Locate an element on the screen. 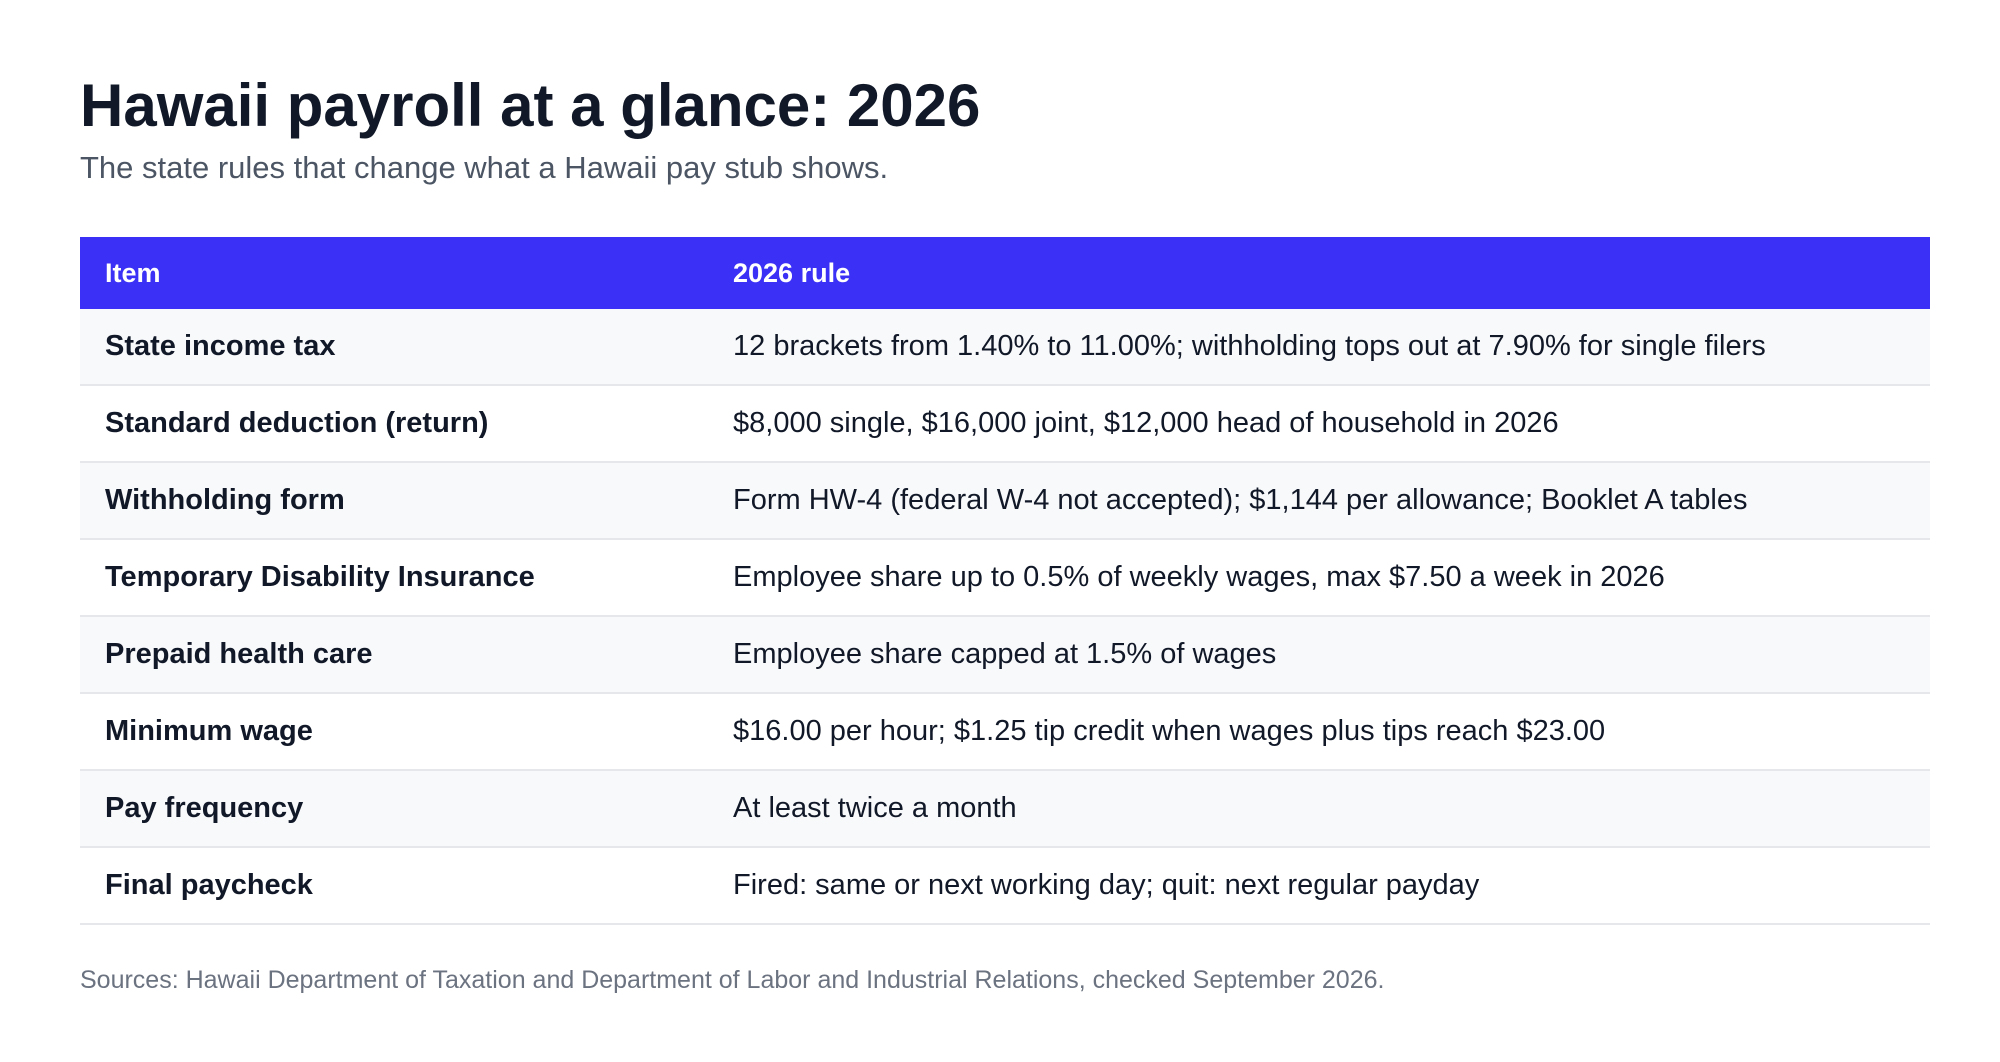 The width and height of the screenshot is (2000, 1062). table-header: Item 2026 rule is located at coordinates (1005, 273).